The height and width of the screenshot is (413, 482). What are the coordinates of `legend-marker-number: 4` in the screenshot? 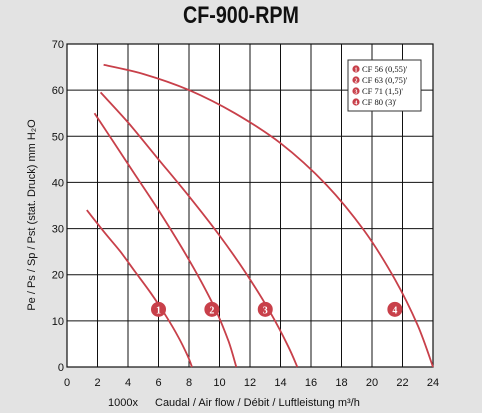 It's located at (356, 104).